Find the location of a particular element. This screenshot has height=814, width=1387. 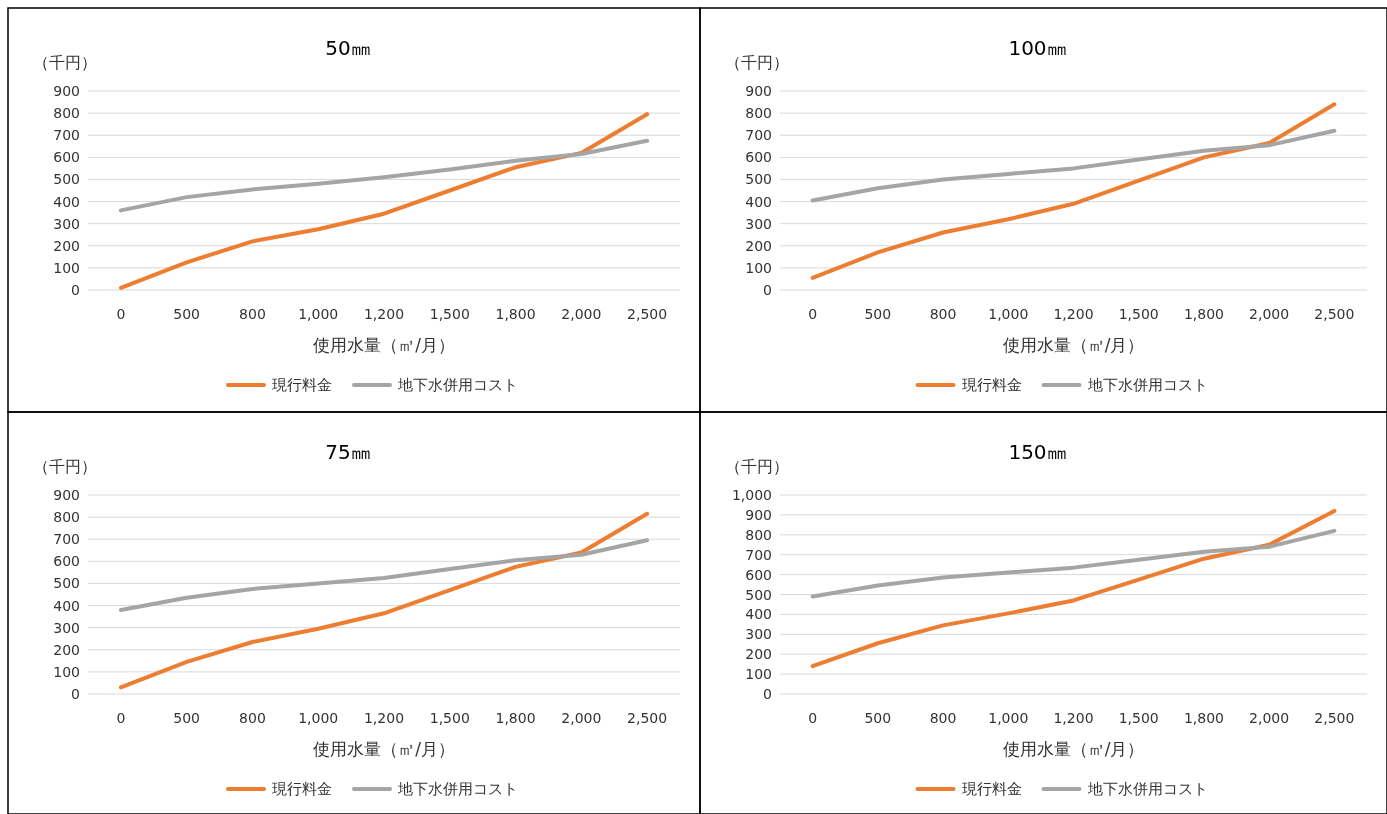

y-tick-label: 1,000 is located at coordinates (751, 495).